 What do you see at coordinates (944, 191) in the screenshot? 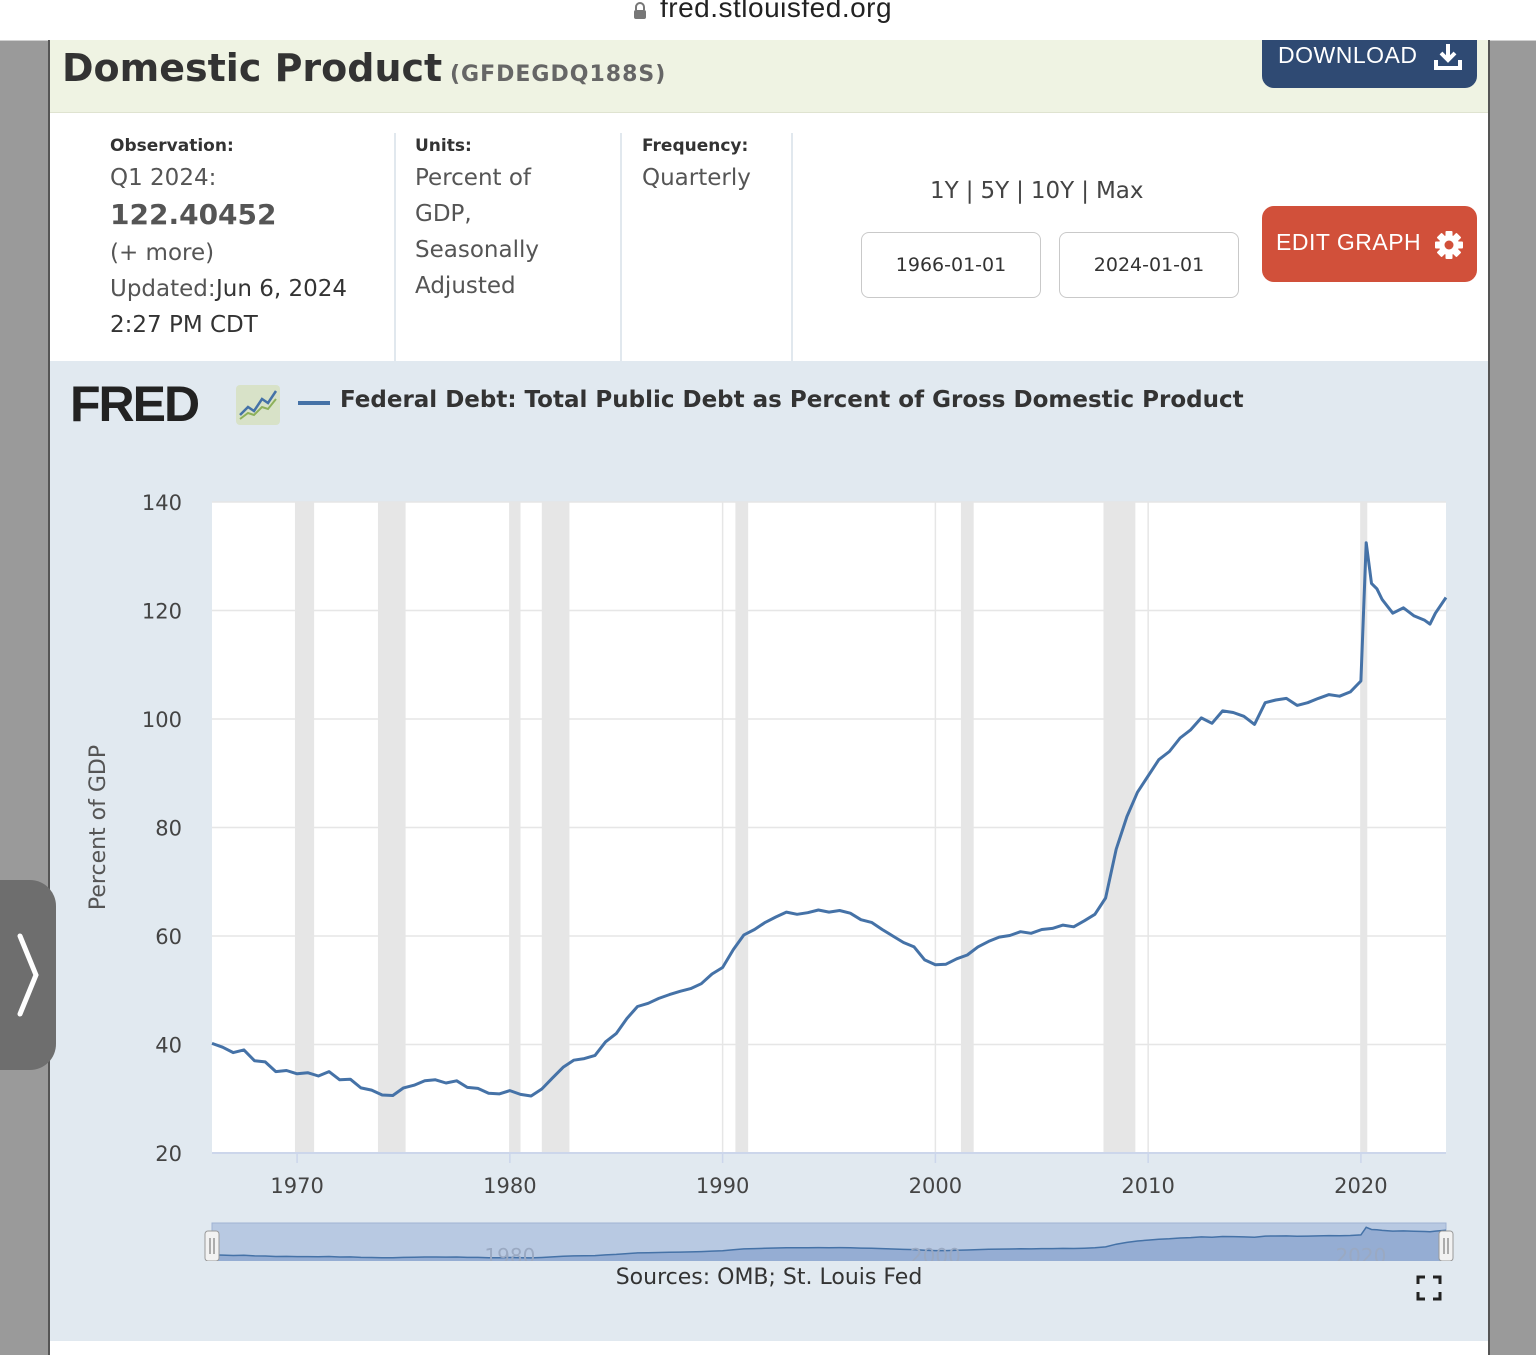
I see `range-1y-link: 1Y` at bounding box center [944, 191].